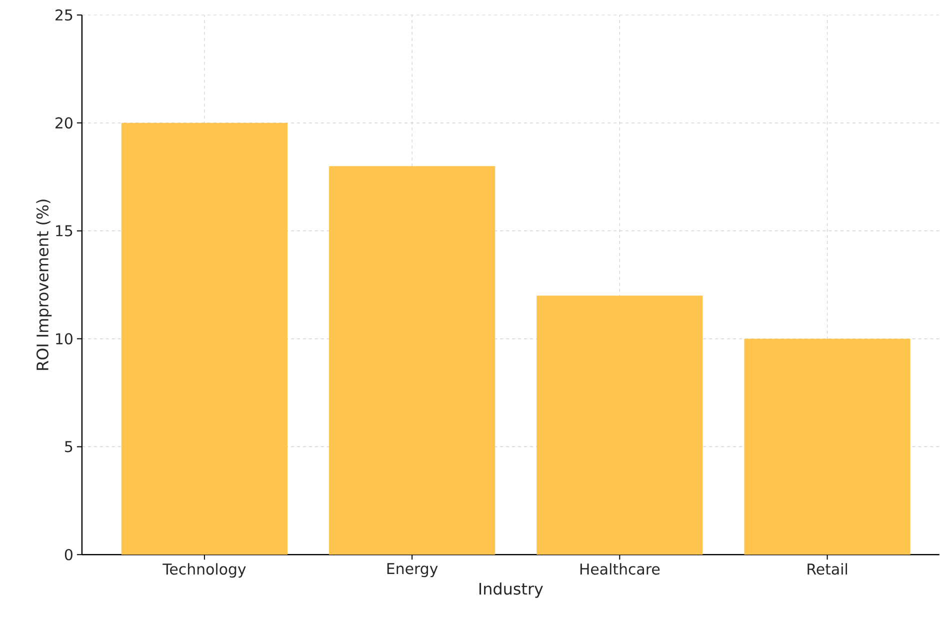 This screenshot has height=618, width=940. What do you see at coordinates (511, 590) in the screenshot?
I see `x-axis-title: Industry` at bounding box center [511, 590].